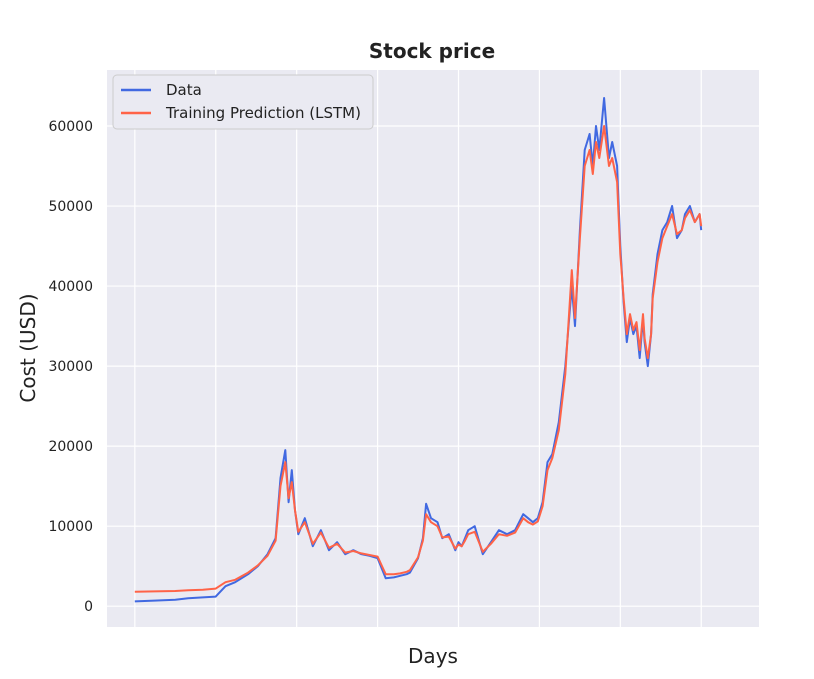 The image size is (814, 679). What do you see at coordinates (433, 656) in the screenshot?
I see `x-axis-label: Days` at bounding box center [433, 656].